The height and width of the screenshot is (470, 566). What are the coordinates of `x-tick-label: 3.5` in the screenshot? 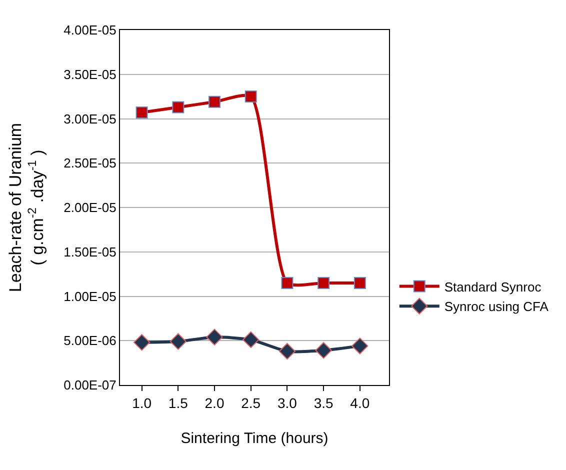 It's located at (324, 402).